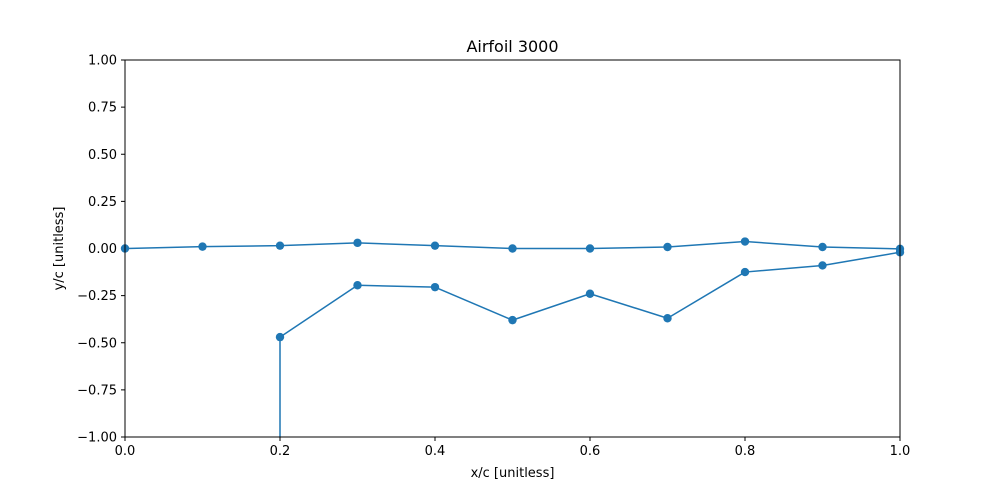  Describe the element at coordinates (59, 249) in the screenshot. I see `y-axis-label: y/c [unitless]` at that location.